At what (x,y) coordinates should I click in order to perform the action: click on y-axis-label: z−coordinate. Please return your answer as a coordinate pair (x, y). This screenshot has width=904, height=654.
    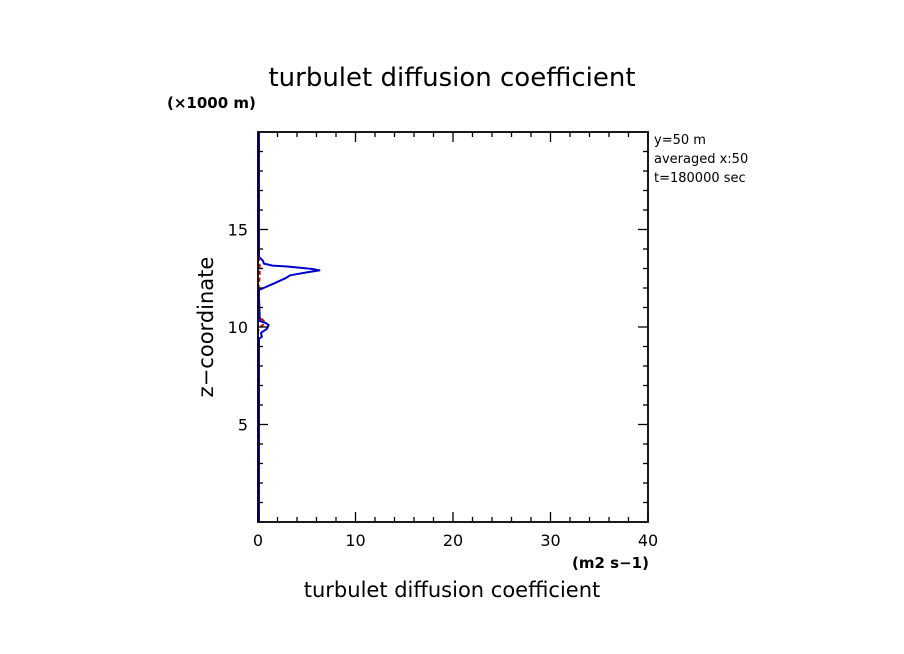
    Looking at the image, I should click on (206, 327).